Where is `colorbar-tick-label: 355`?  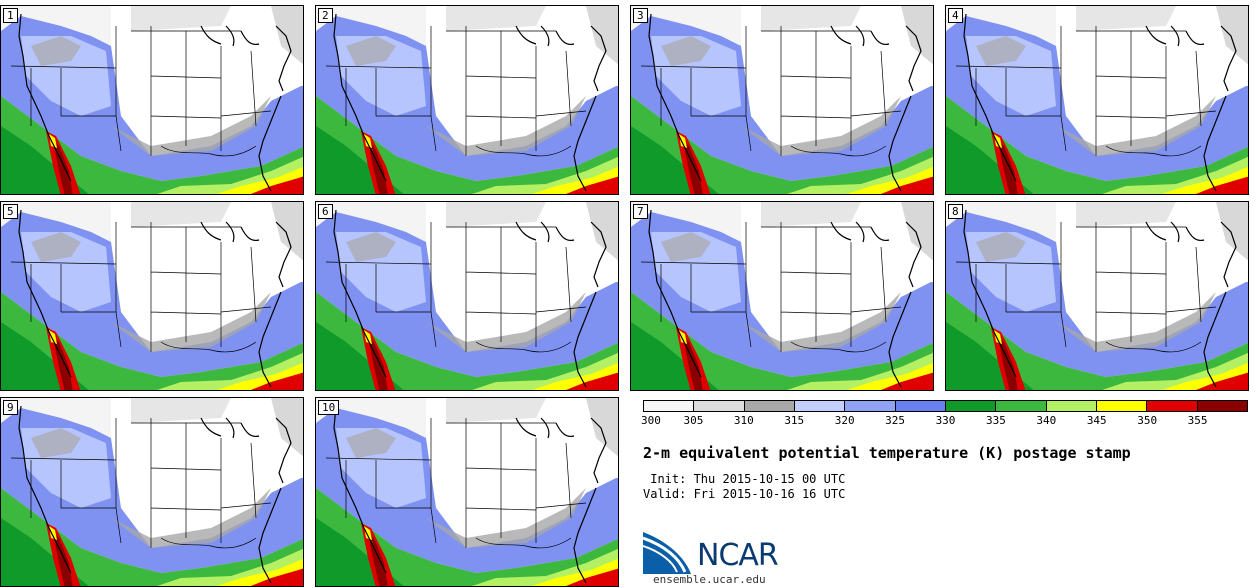
colorbar-tick-label: 355 is located at coordinates (1197, 420).